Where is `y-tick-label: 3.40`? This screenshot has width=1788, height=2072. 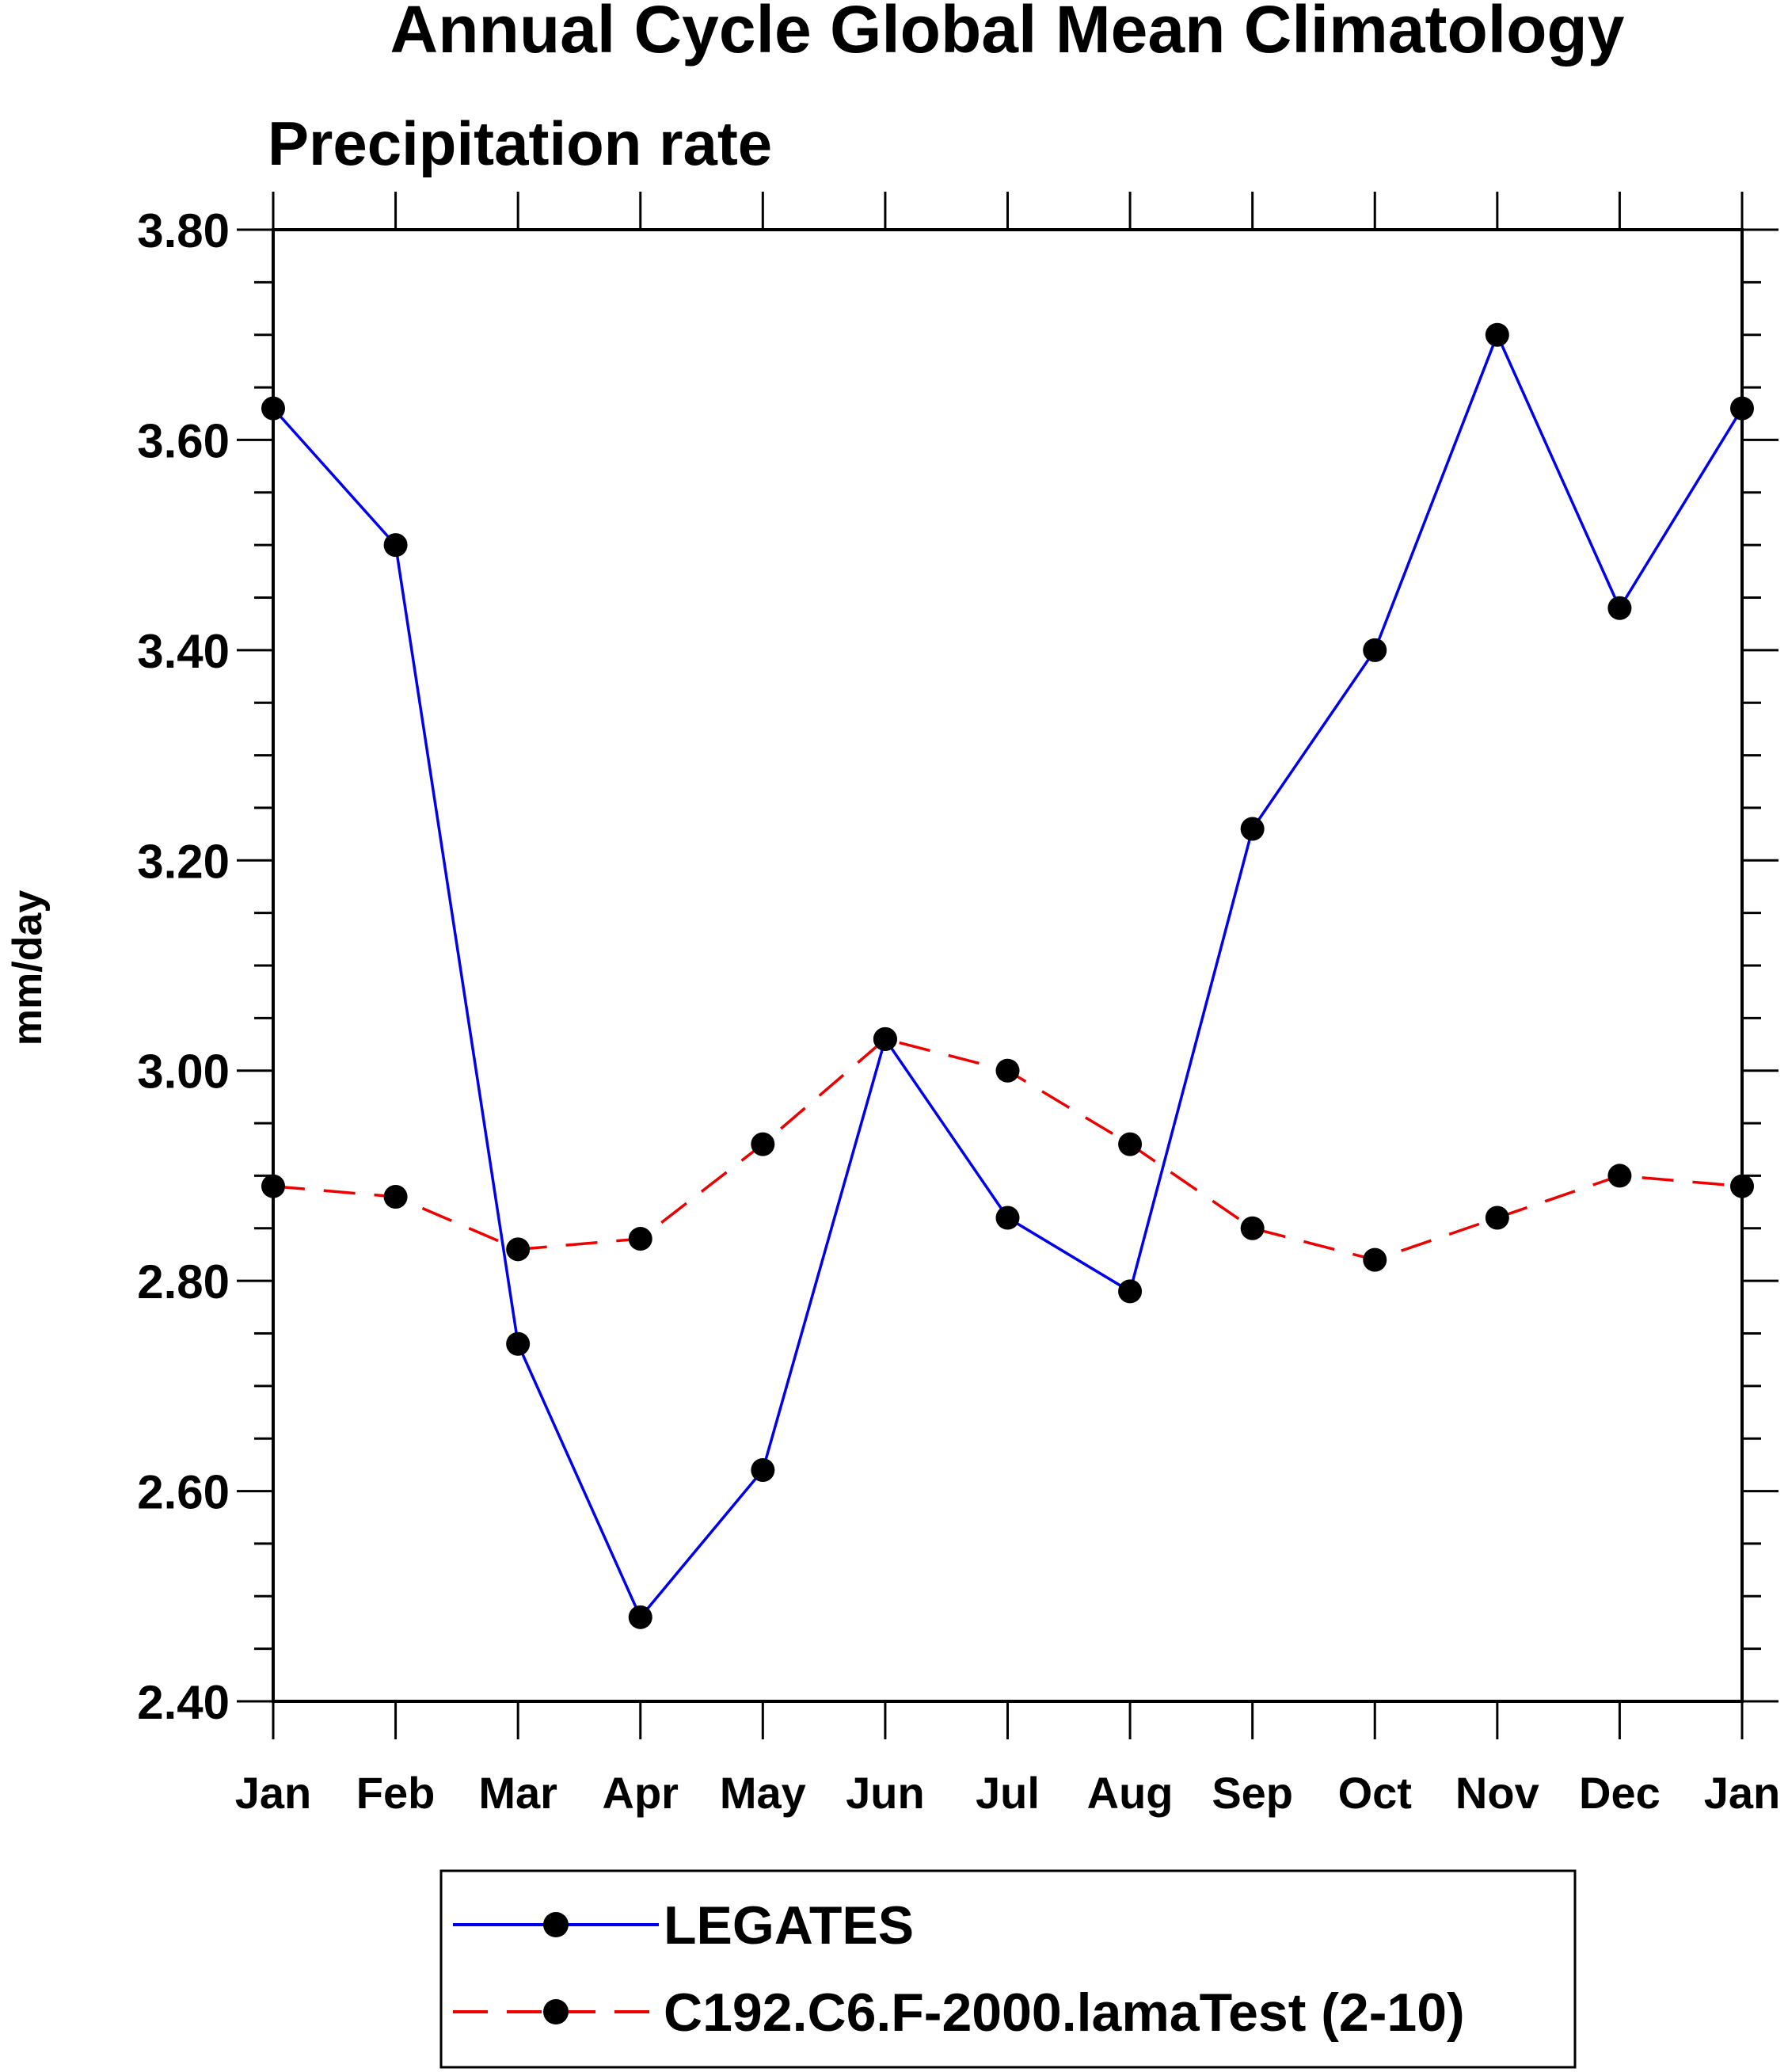 y-tick-label: 3.40 is located at coordinates (183, 651).